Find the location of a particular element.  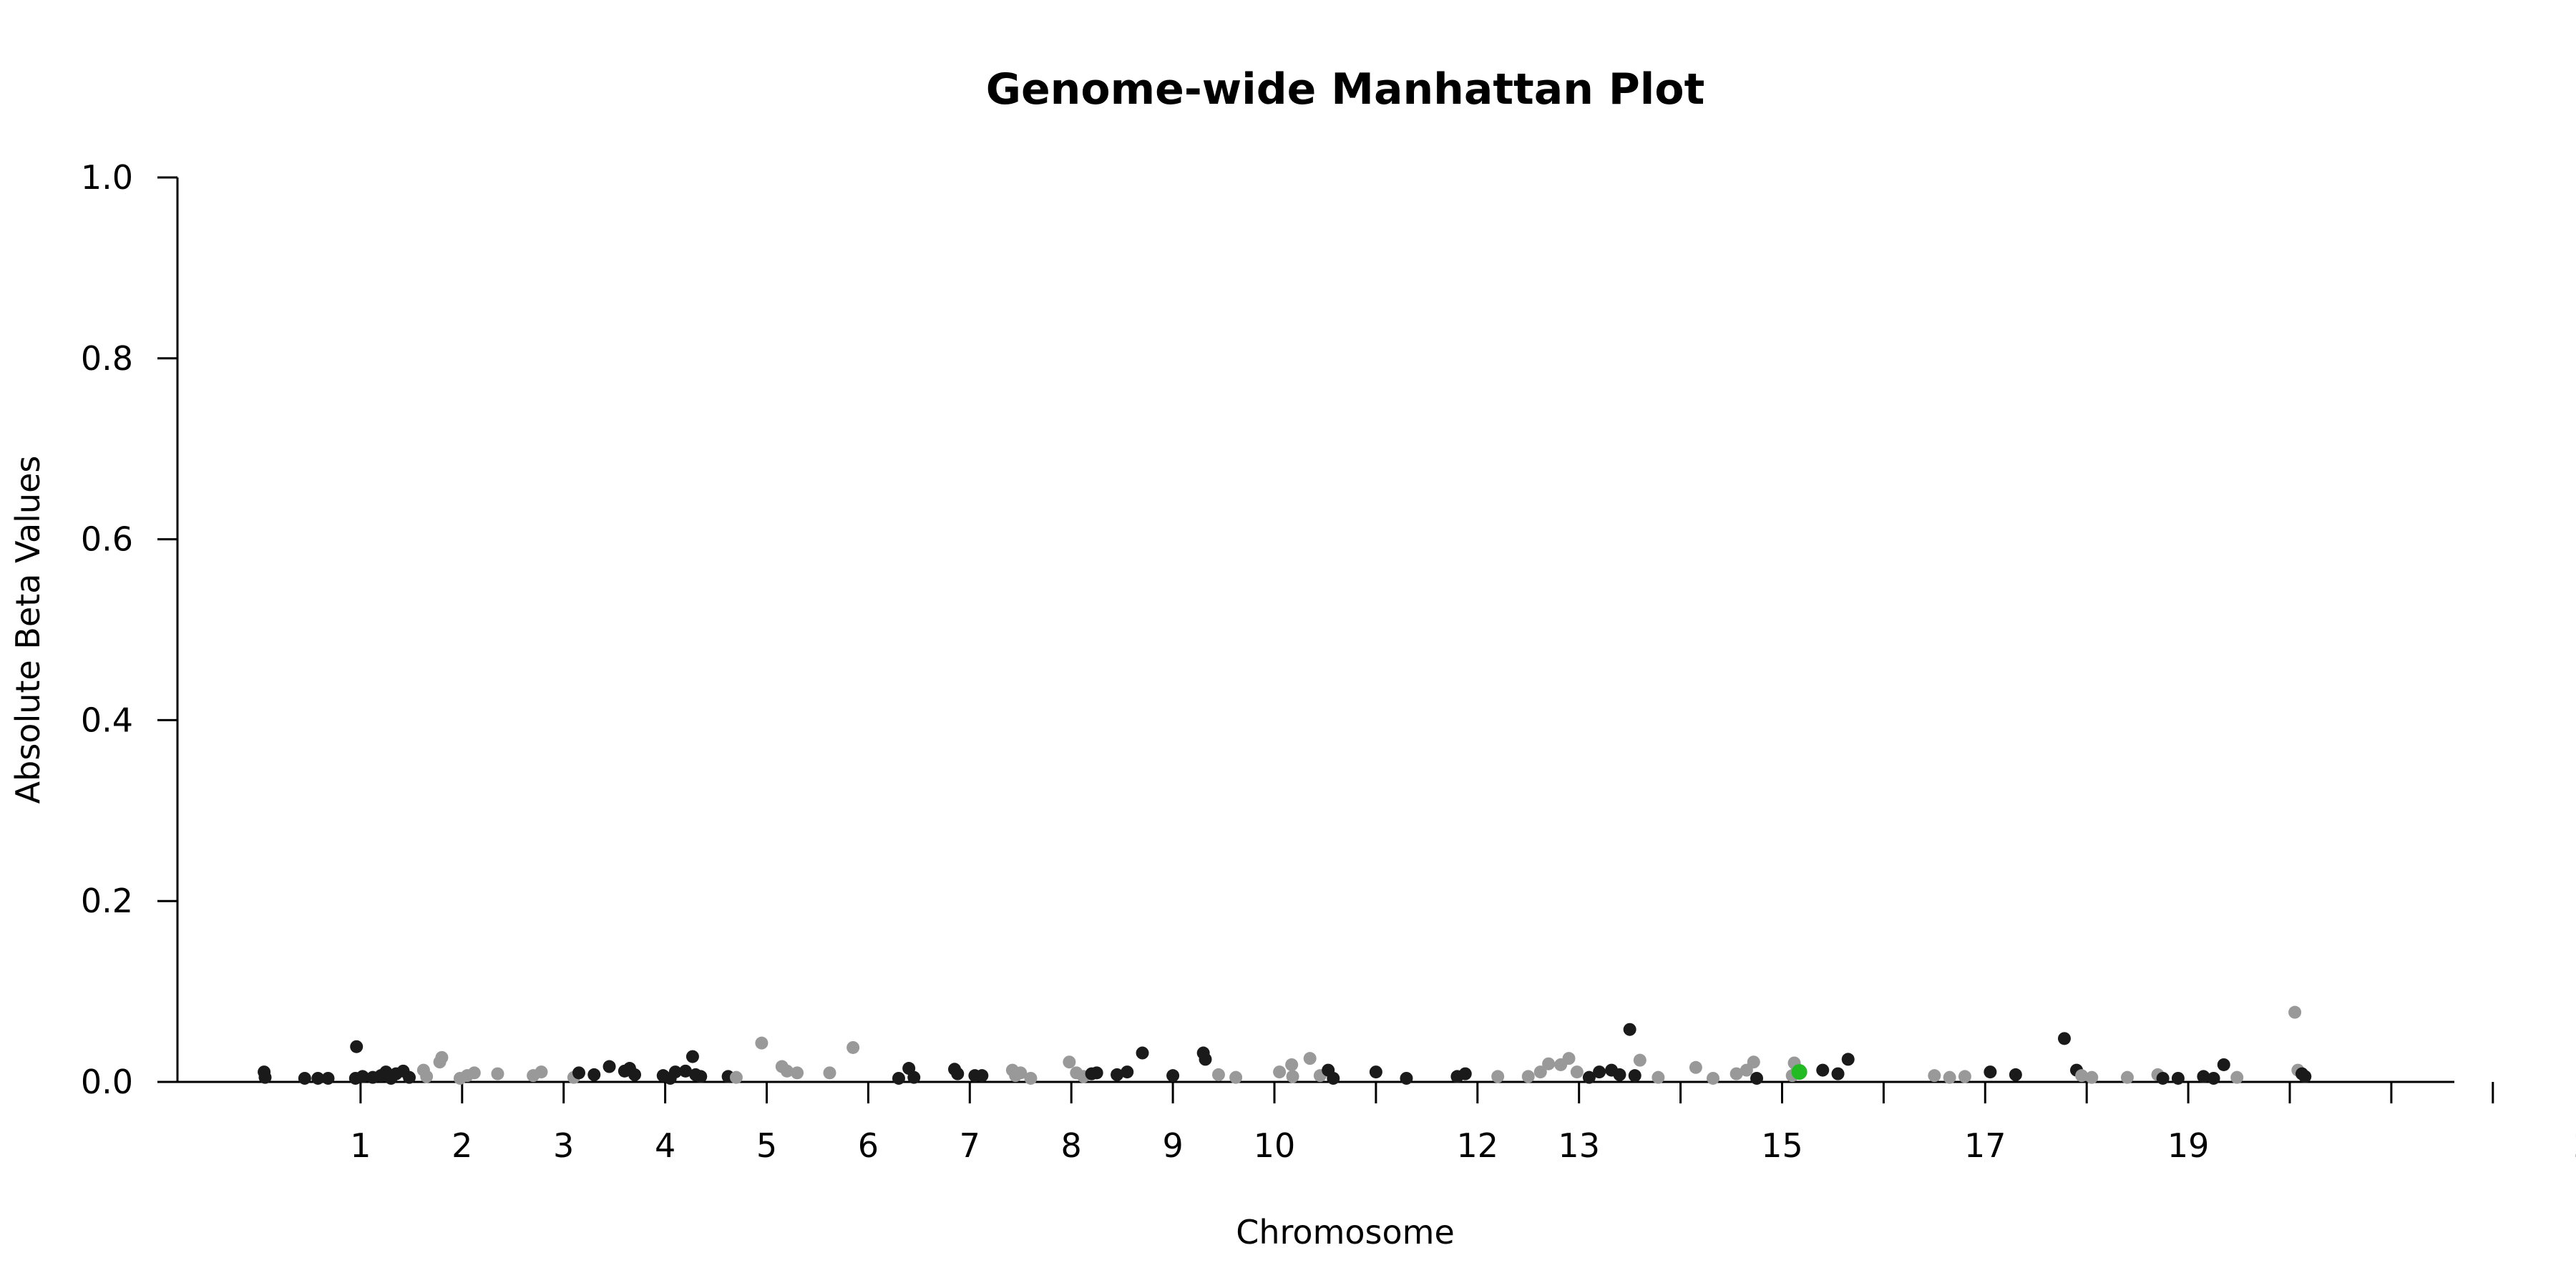

x-tick-label: 4 is located at coordinates (665, 1145).